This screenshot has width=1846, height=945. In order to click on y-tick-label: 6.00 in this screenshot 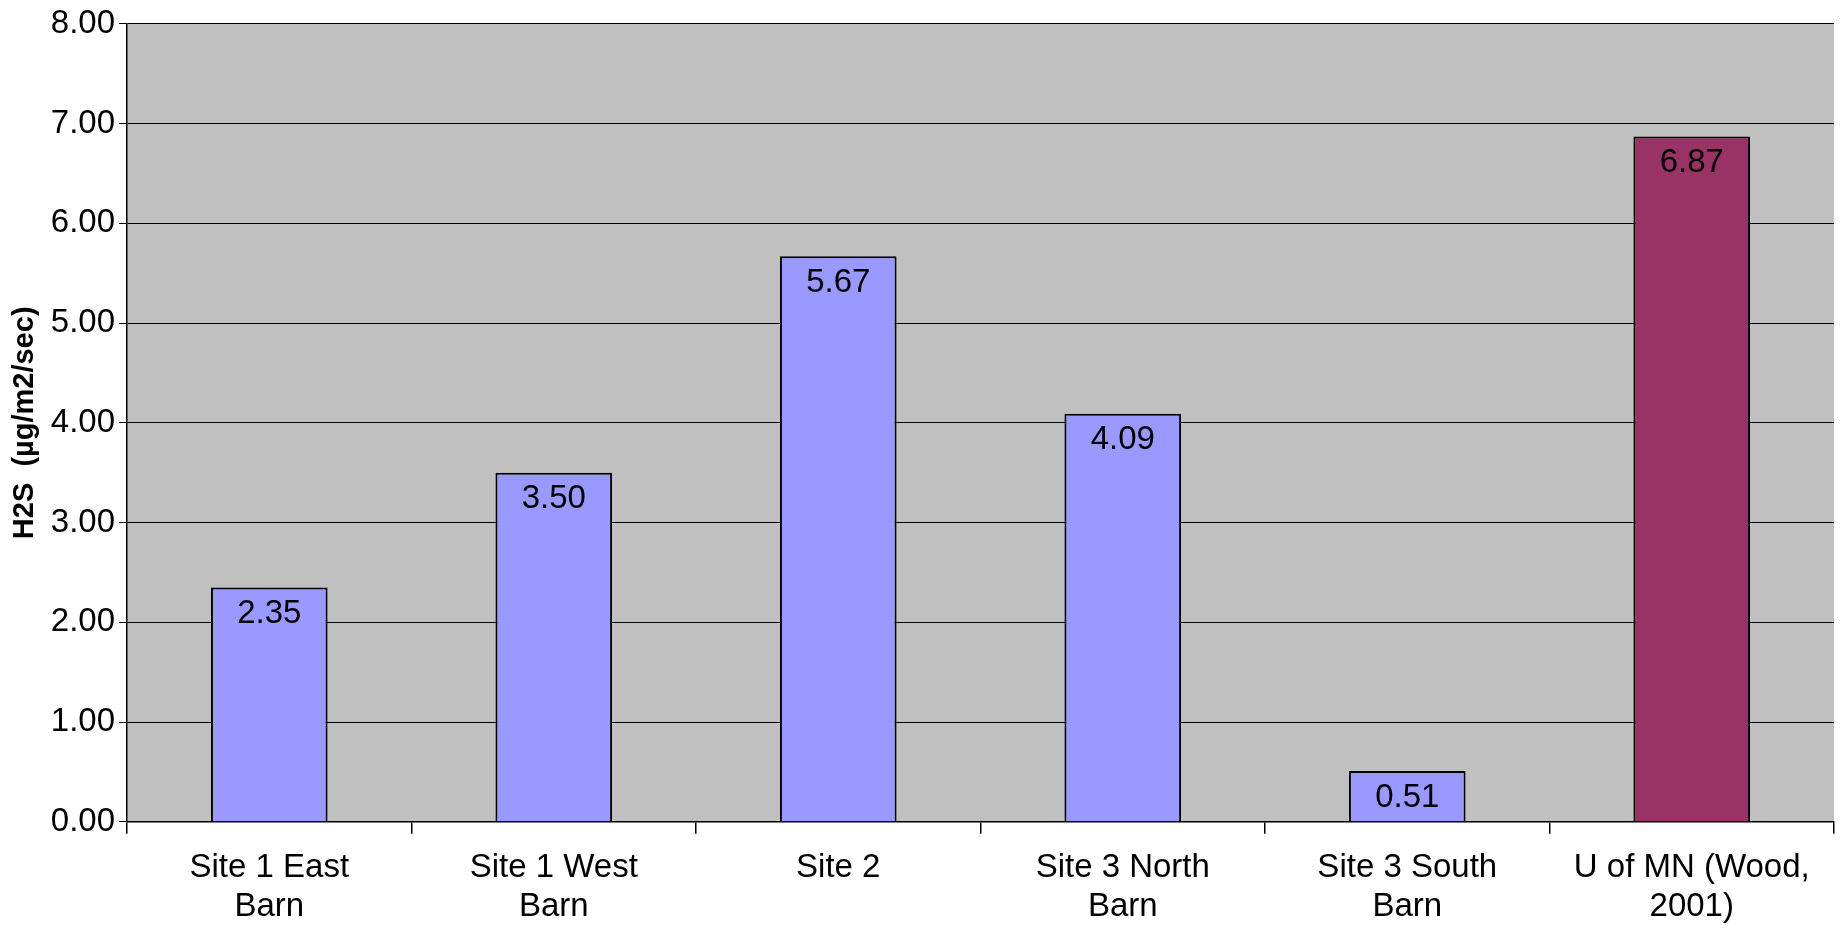, I will do `click(83, 221)`.